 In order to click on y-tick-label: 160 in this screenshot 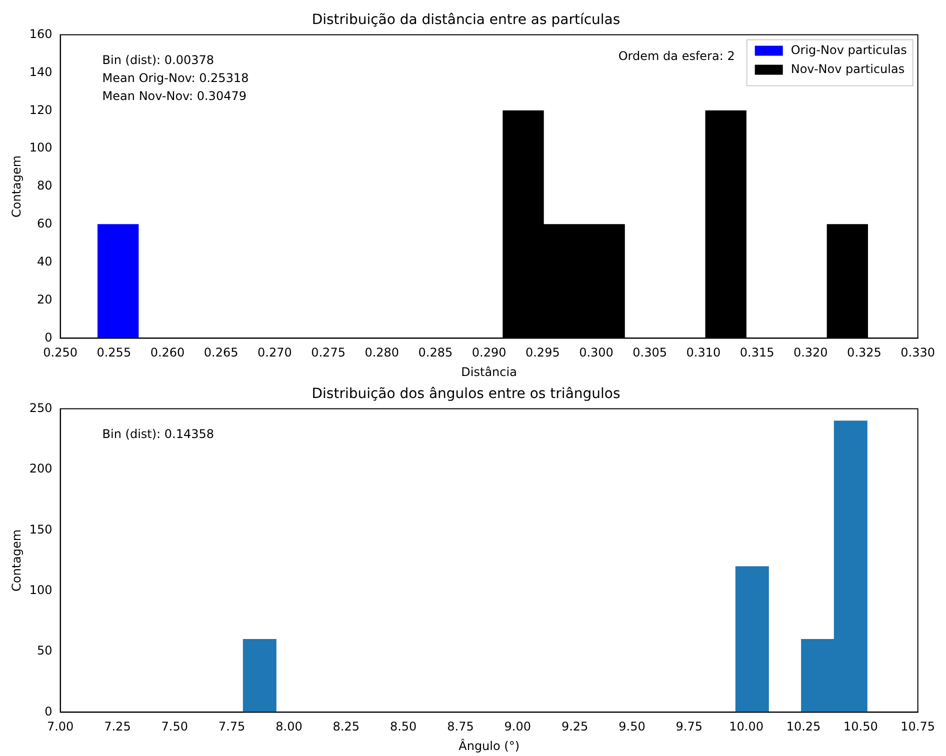, I will do `click(40, 33)`.